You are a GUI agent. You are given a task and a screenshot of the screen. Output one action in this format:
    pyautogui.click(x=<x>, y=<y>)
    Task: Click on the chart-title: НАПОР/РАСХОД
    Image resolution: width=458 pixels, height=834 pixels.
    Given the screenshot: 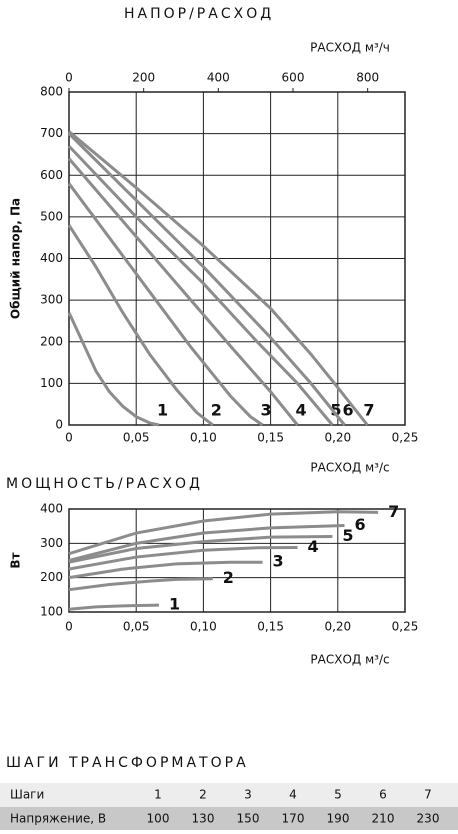 What is the action you would take?
    pyautogui.click(x=199, y=14)
    